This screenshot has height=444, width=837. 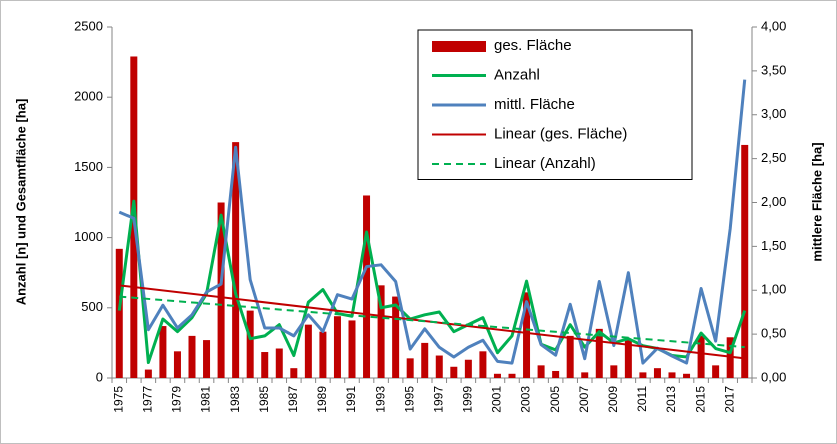 I want to click on legend-label: Linear (Anzahl), so click(x=545, y=163).